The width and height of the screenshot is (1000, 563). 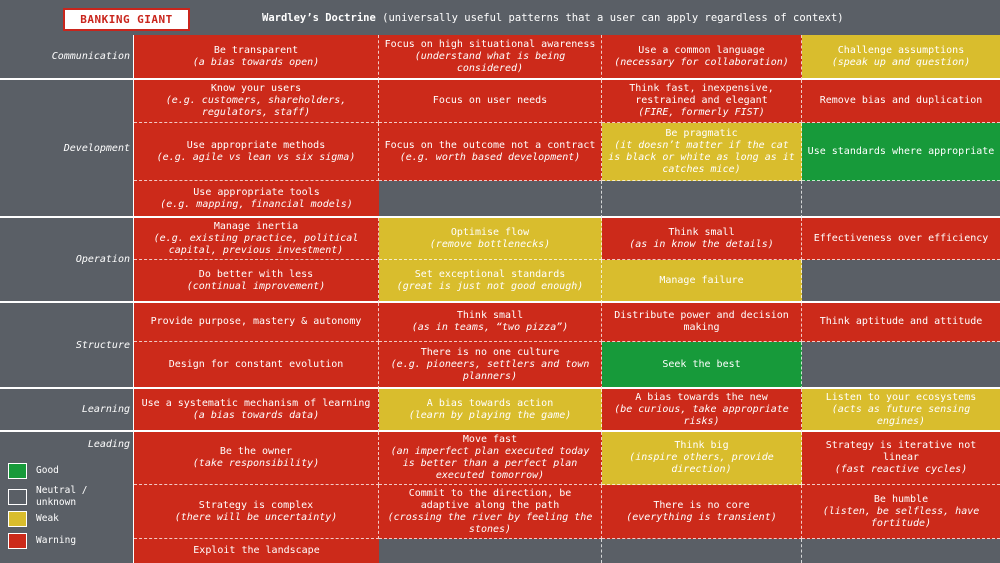 I want to click on doctrine-cell: Think aptitude and attitude, so click(x=901, y=322).